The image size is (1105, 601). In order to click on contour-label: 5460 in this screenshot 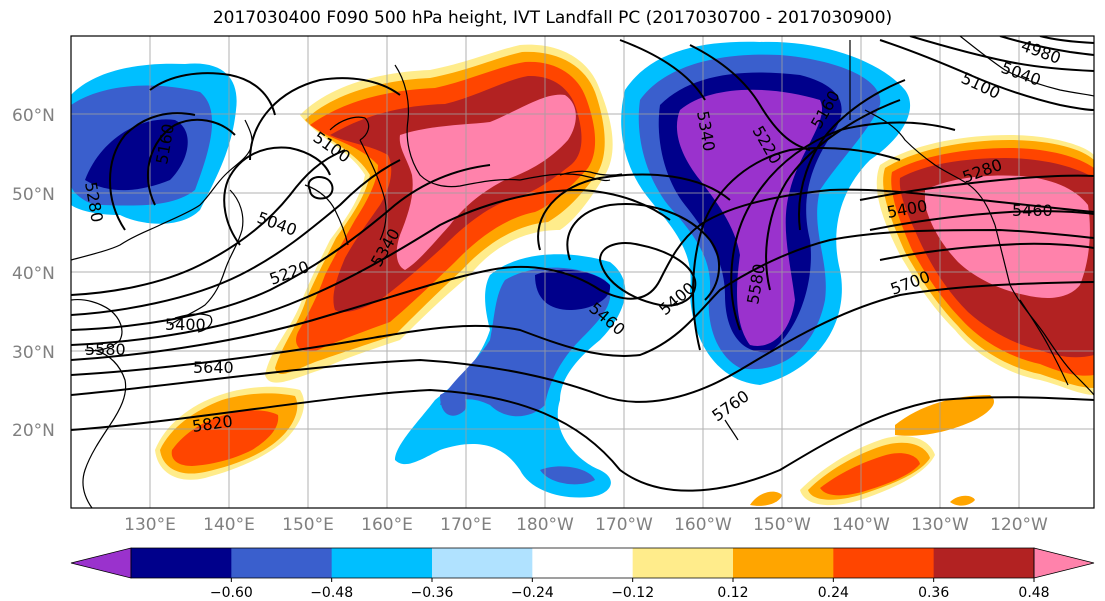, I will do `click(1032, 210)`.